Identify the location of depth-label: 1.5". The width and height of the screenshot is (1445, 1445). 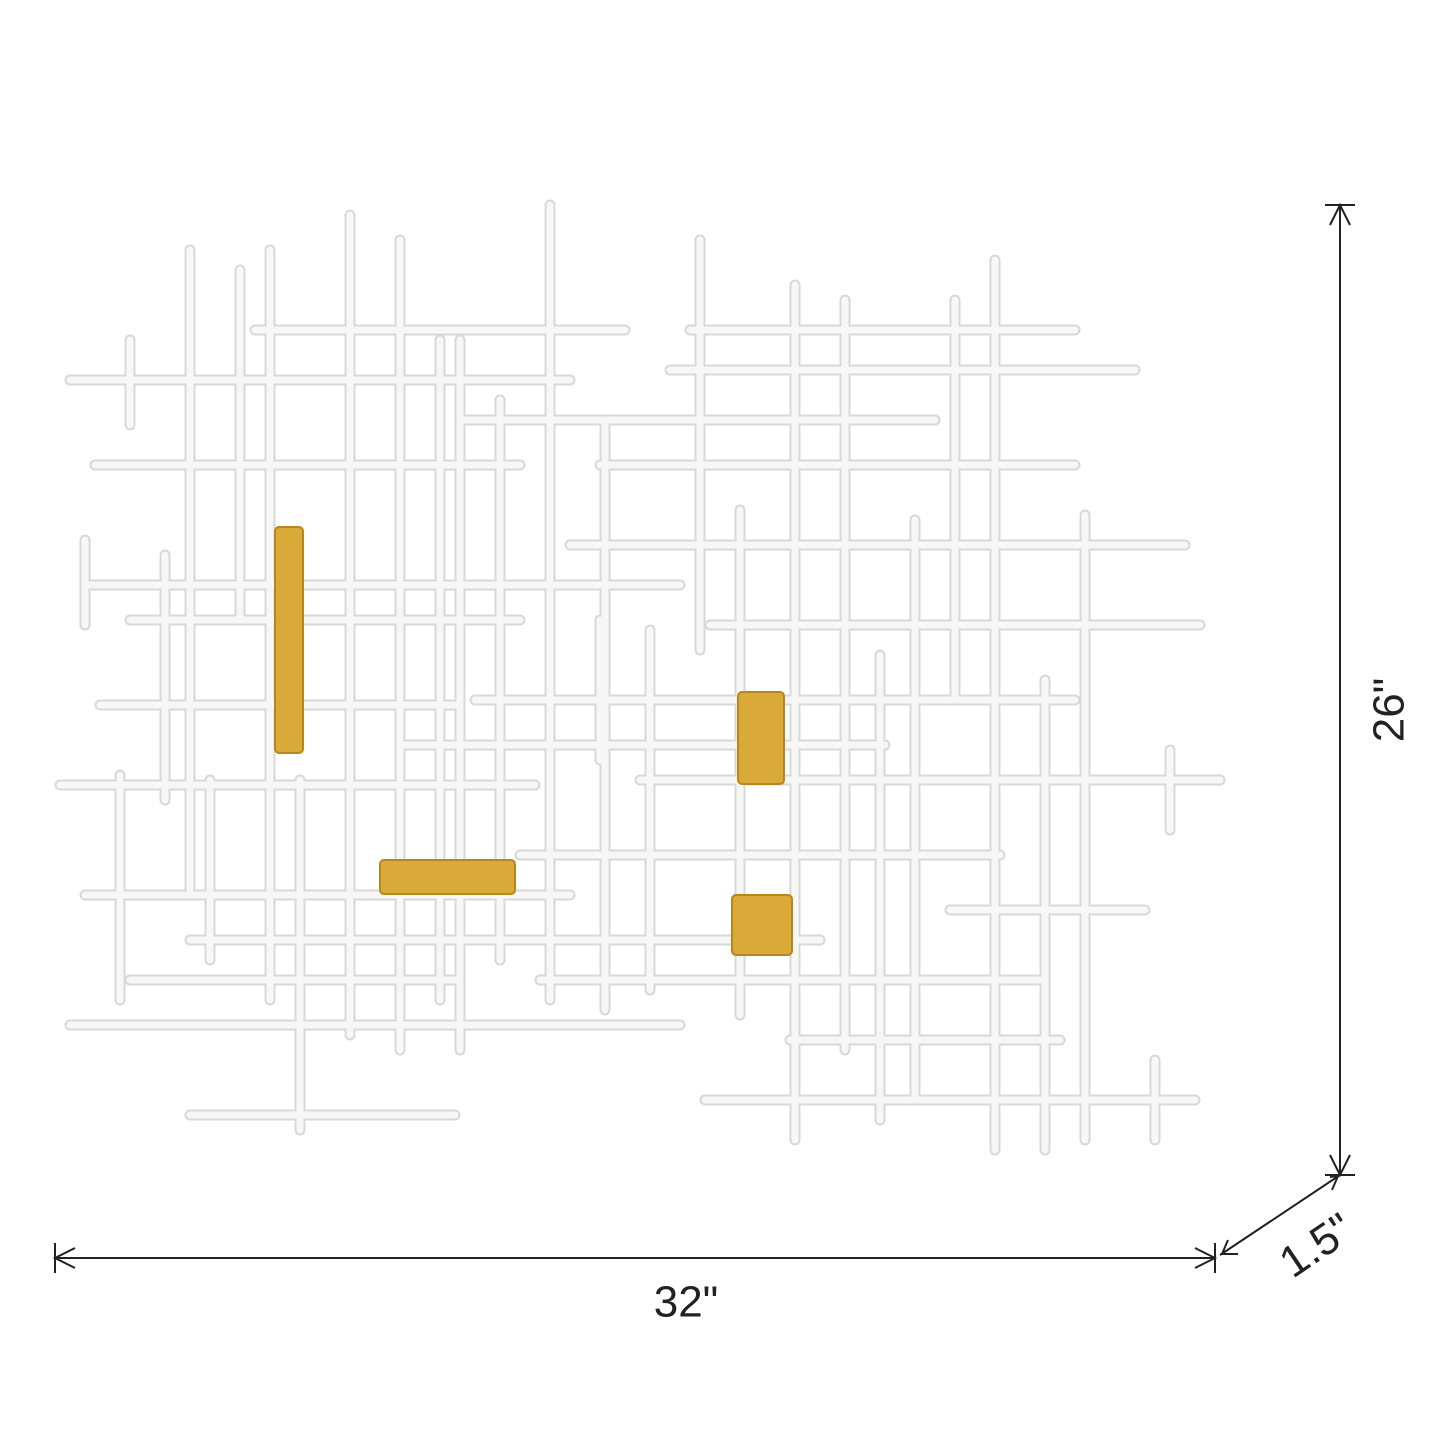
(1316, 1246).